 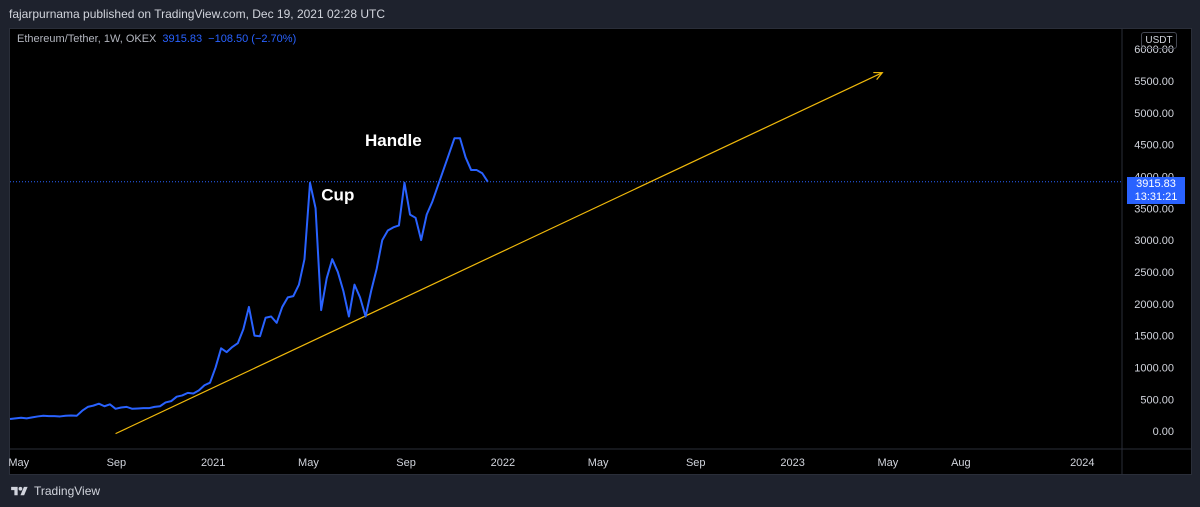 What do you see at coordinates (252, 39) in the screenshot?
I see `price-change-value: −108.50 (−2.70%)` at bounding box center [252, 39].